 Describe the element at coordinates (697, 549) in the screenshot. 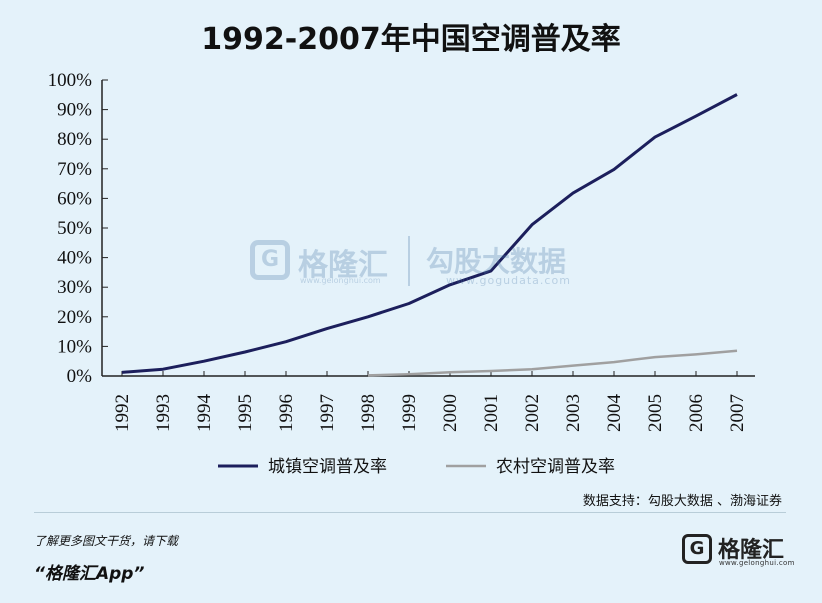

I see `brand-logo-icon: G` at that location.